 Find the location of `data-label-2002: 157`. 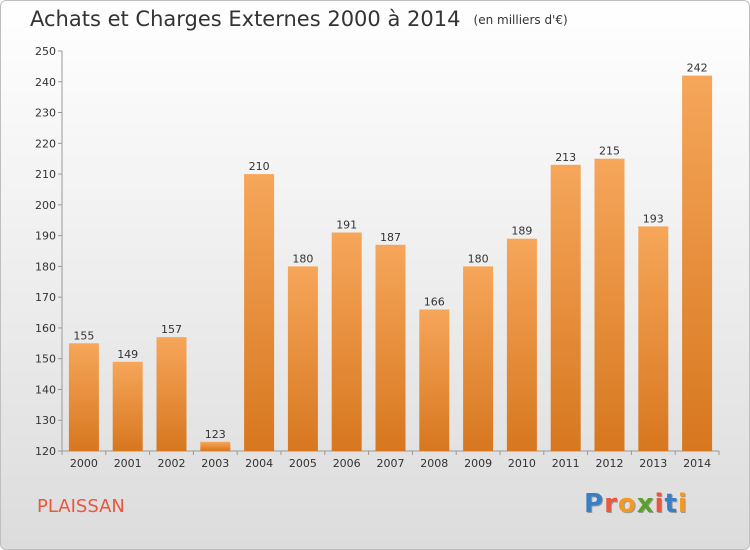

data-label-2002: 157 is located at coordinates (171, 329).